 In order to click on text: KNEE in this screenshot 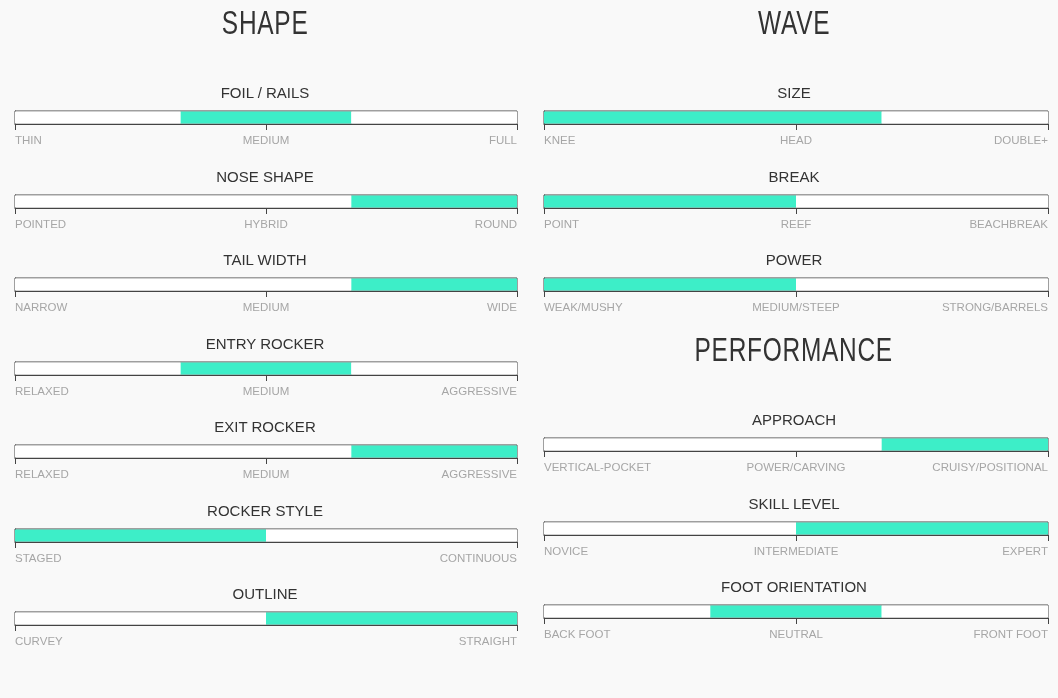, I will do `click(560, 140)`.